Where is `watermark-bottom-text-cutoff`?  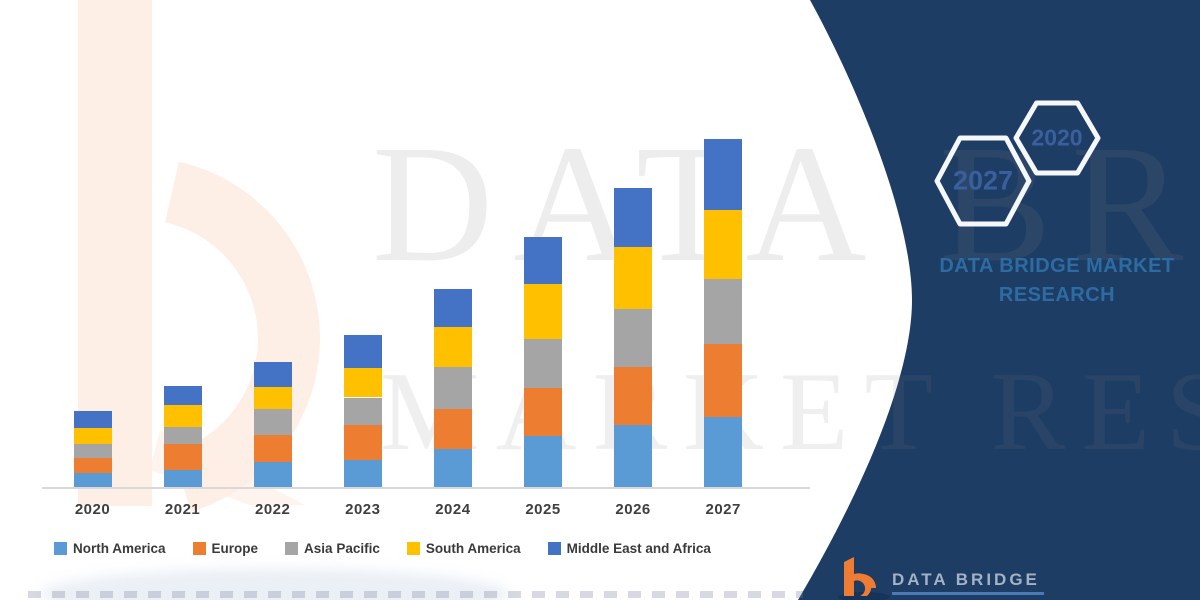
watermark-bottom-text-cutoff is located at coordinates (415, 594).